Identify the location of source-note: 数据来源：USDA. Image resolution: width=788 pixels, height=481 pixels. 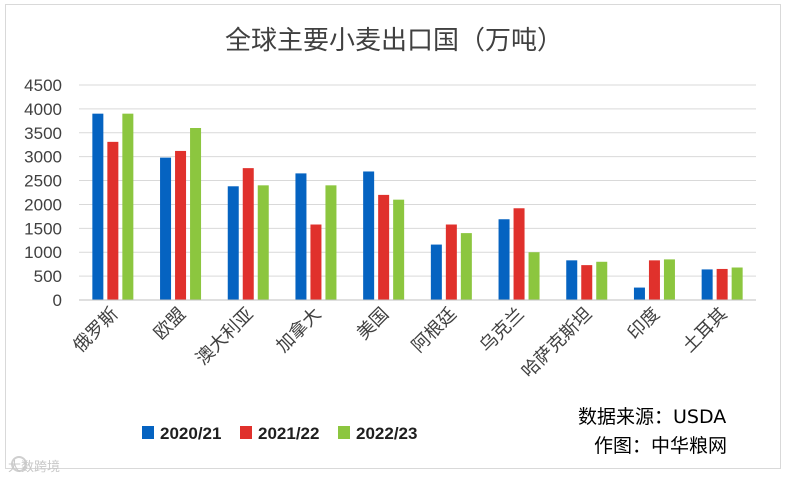
(652, 417).